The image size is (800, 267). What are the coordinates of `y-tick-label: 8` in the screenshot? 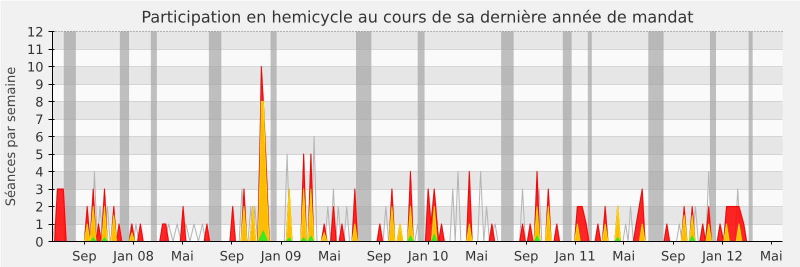 It's located at (39, 103).